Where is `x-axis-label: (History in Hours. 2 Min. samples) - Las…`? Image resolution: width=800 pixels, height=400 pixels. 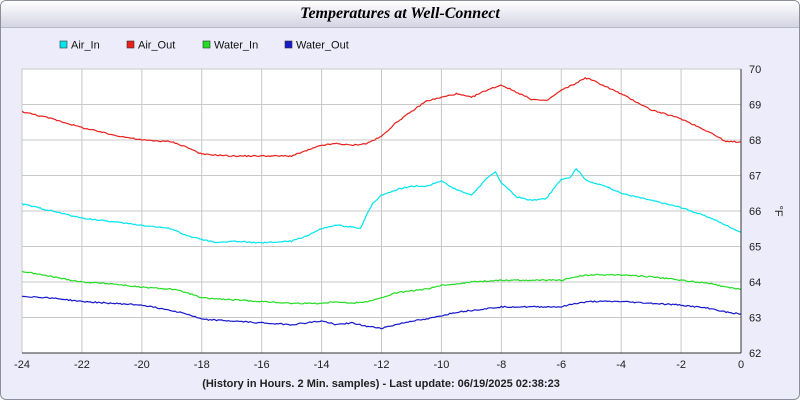
x-axis-label: (History in Hours. 2 Min. samples) - Las… is located at coordinates (381, 384).